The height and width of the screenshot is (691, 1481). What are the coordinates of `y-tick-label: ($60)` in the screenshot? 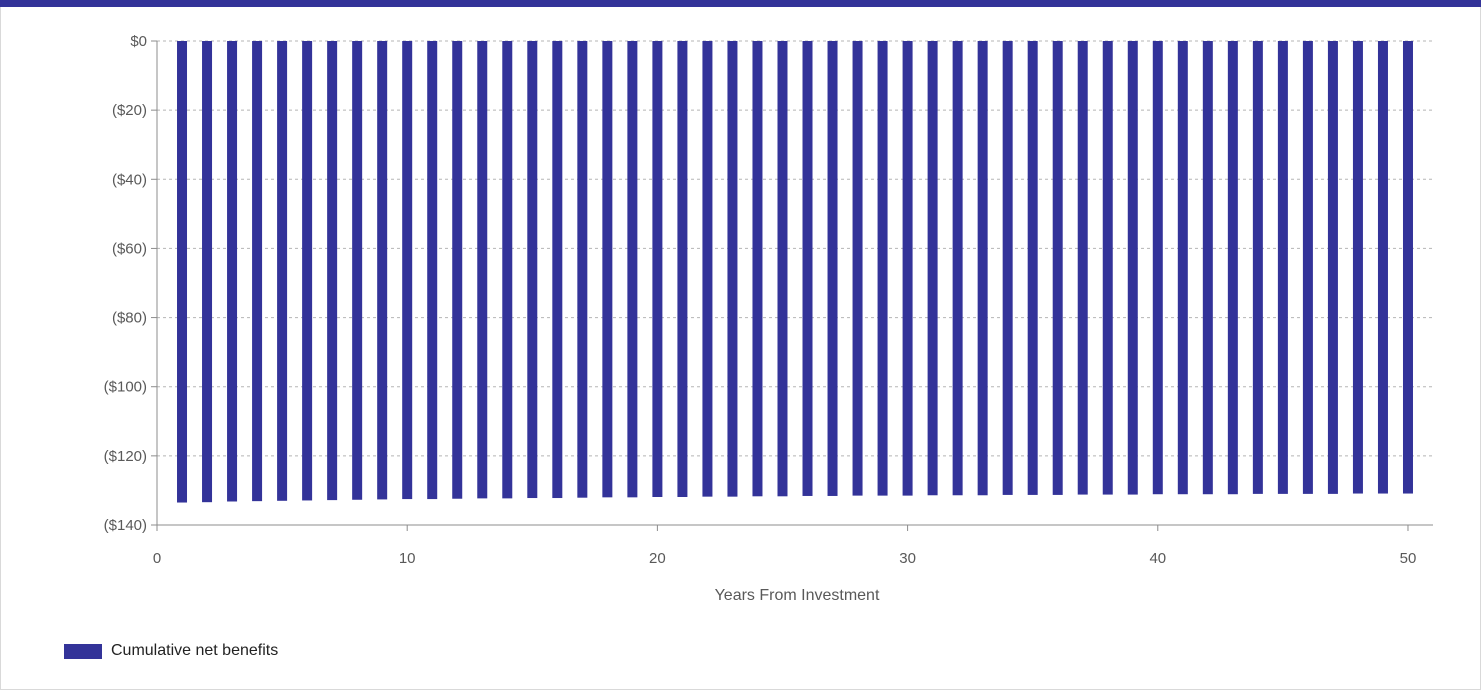 It's located at (129, 248).